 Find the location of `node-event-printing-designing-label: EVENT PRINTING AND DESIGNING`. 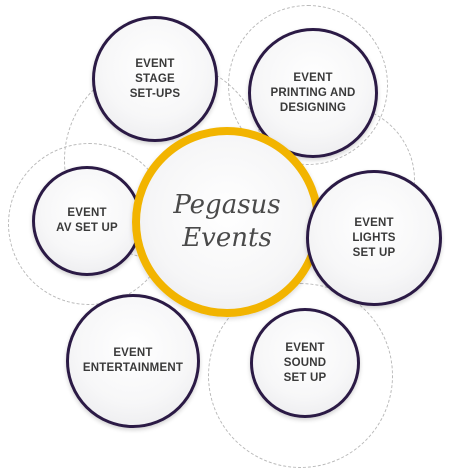

node-event-printing-designing-label: EVENT PRINTING AND DESIGNING is located at coordinates (312, 93).